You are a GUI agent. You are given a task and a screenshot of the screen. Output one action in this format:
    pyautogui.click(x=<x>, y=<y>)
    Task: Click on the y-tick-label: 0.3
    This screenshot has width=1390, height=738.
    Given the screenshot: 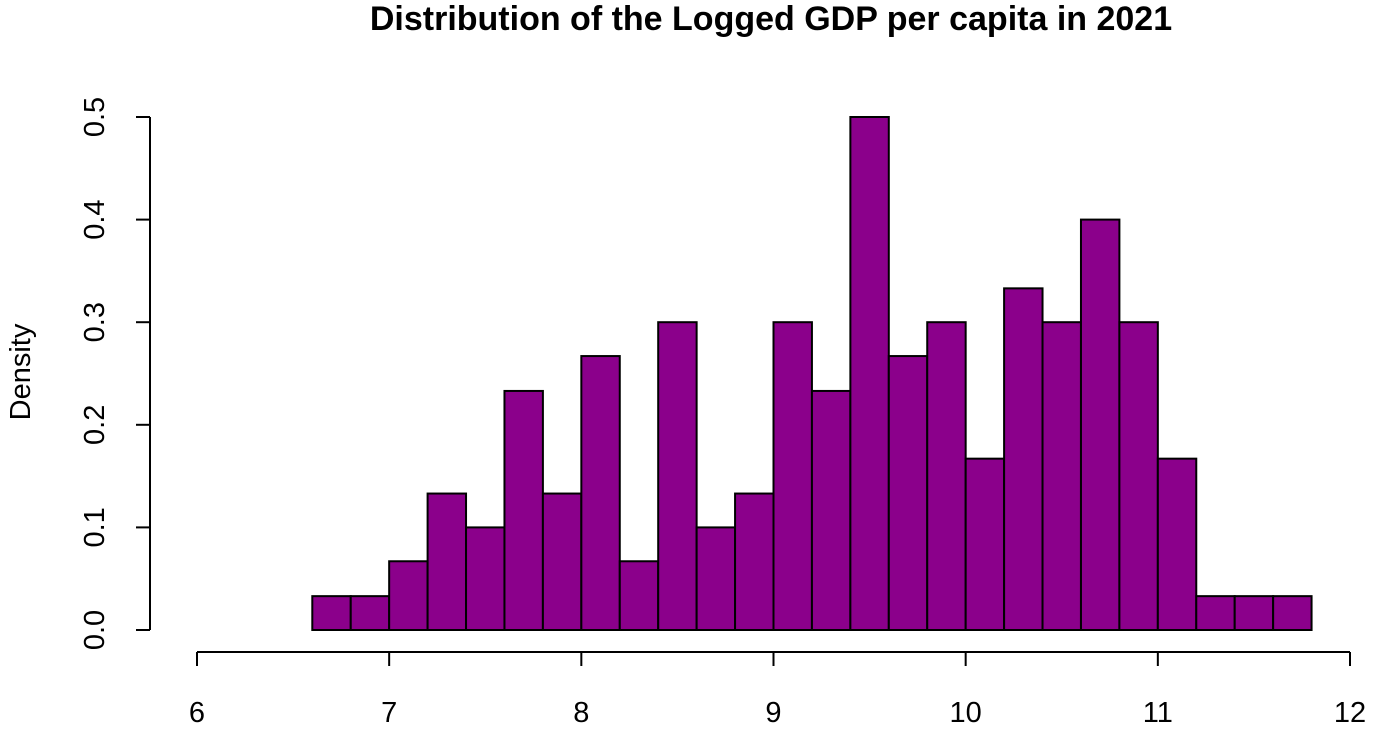 What is the action you would take?
    pyautogui.click(x=95, y=322)
    